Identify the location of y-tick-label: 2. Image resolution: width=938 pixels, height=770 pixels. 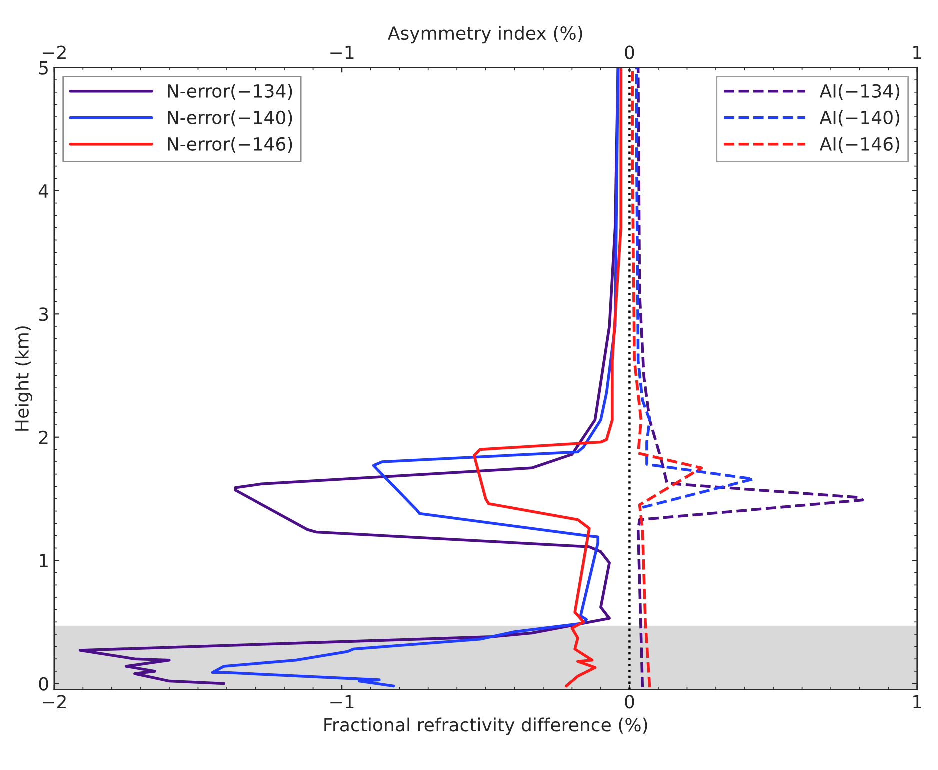
(43, 437).